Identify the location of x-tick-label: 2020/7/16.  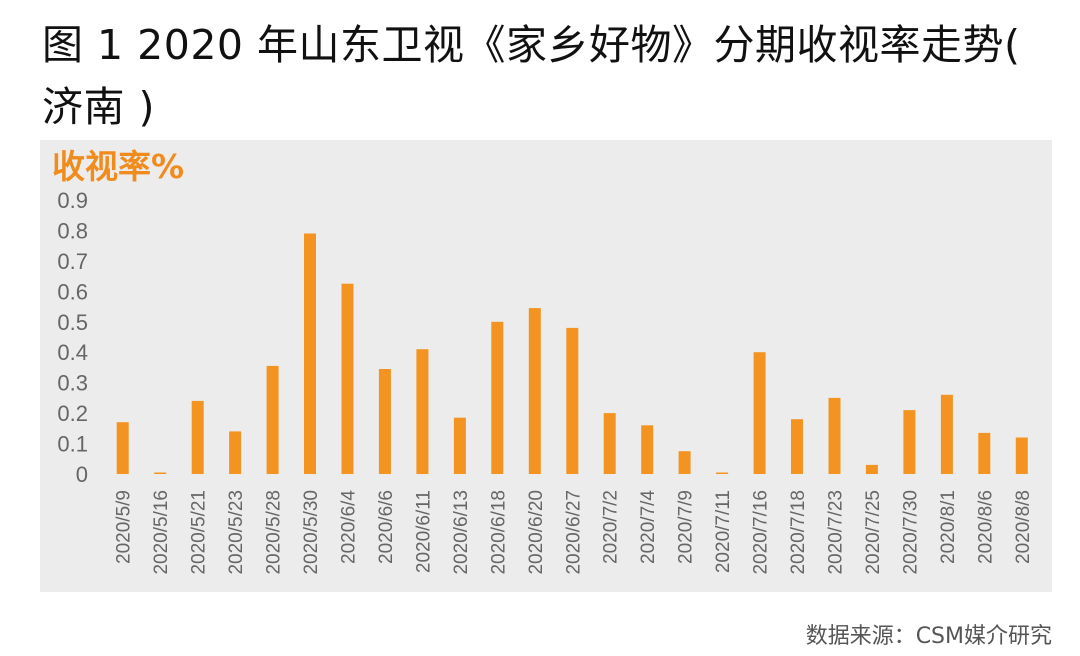
(761, 532).